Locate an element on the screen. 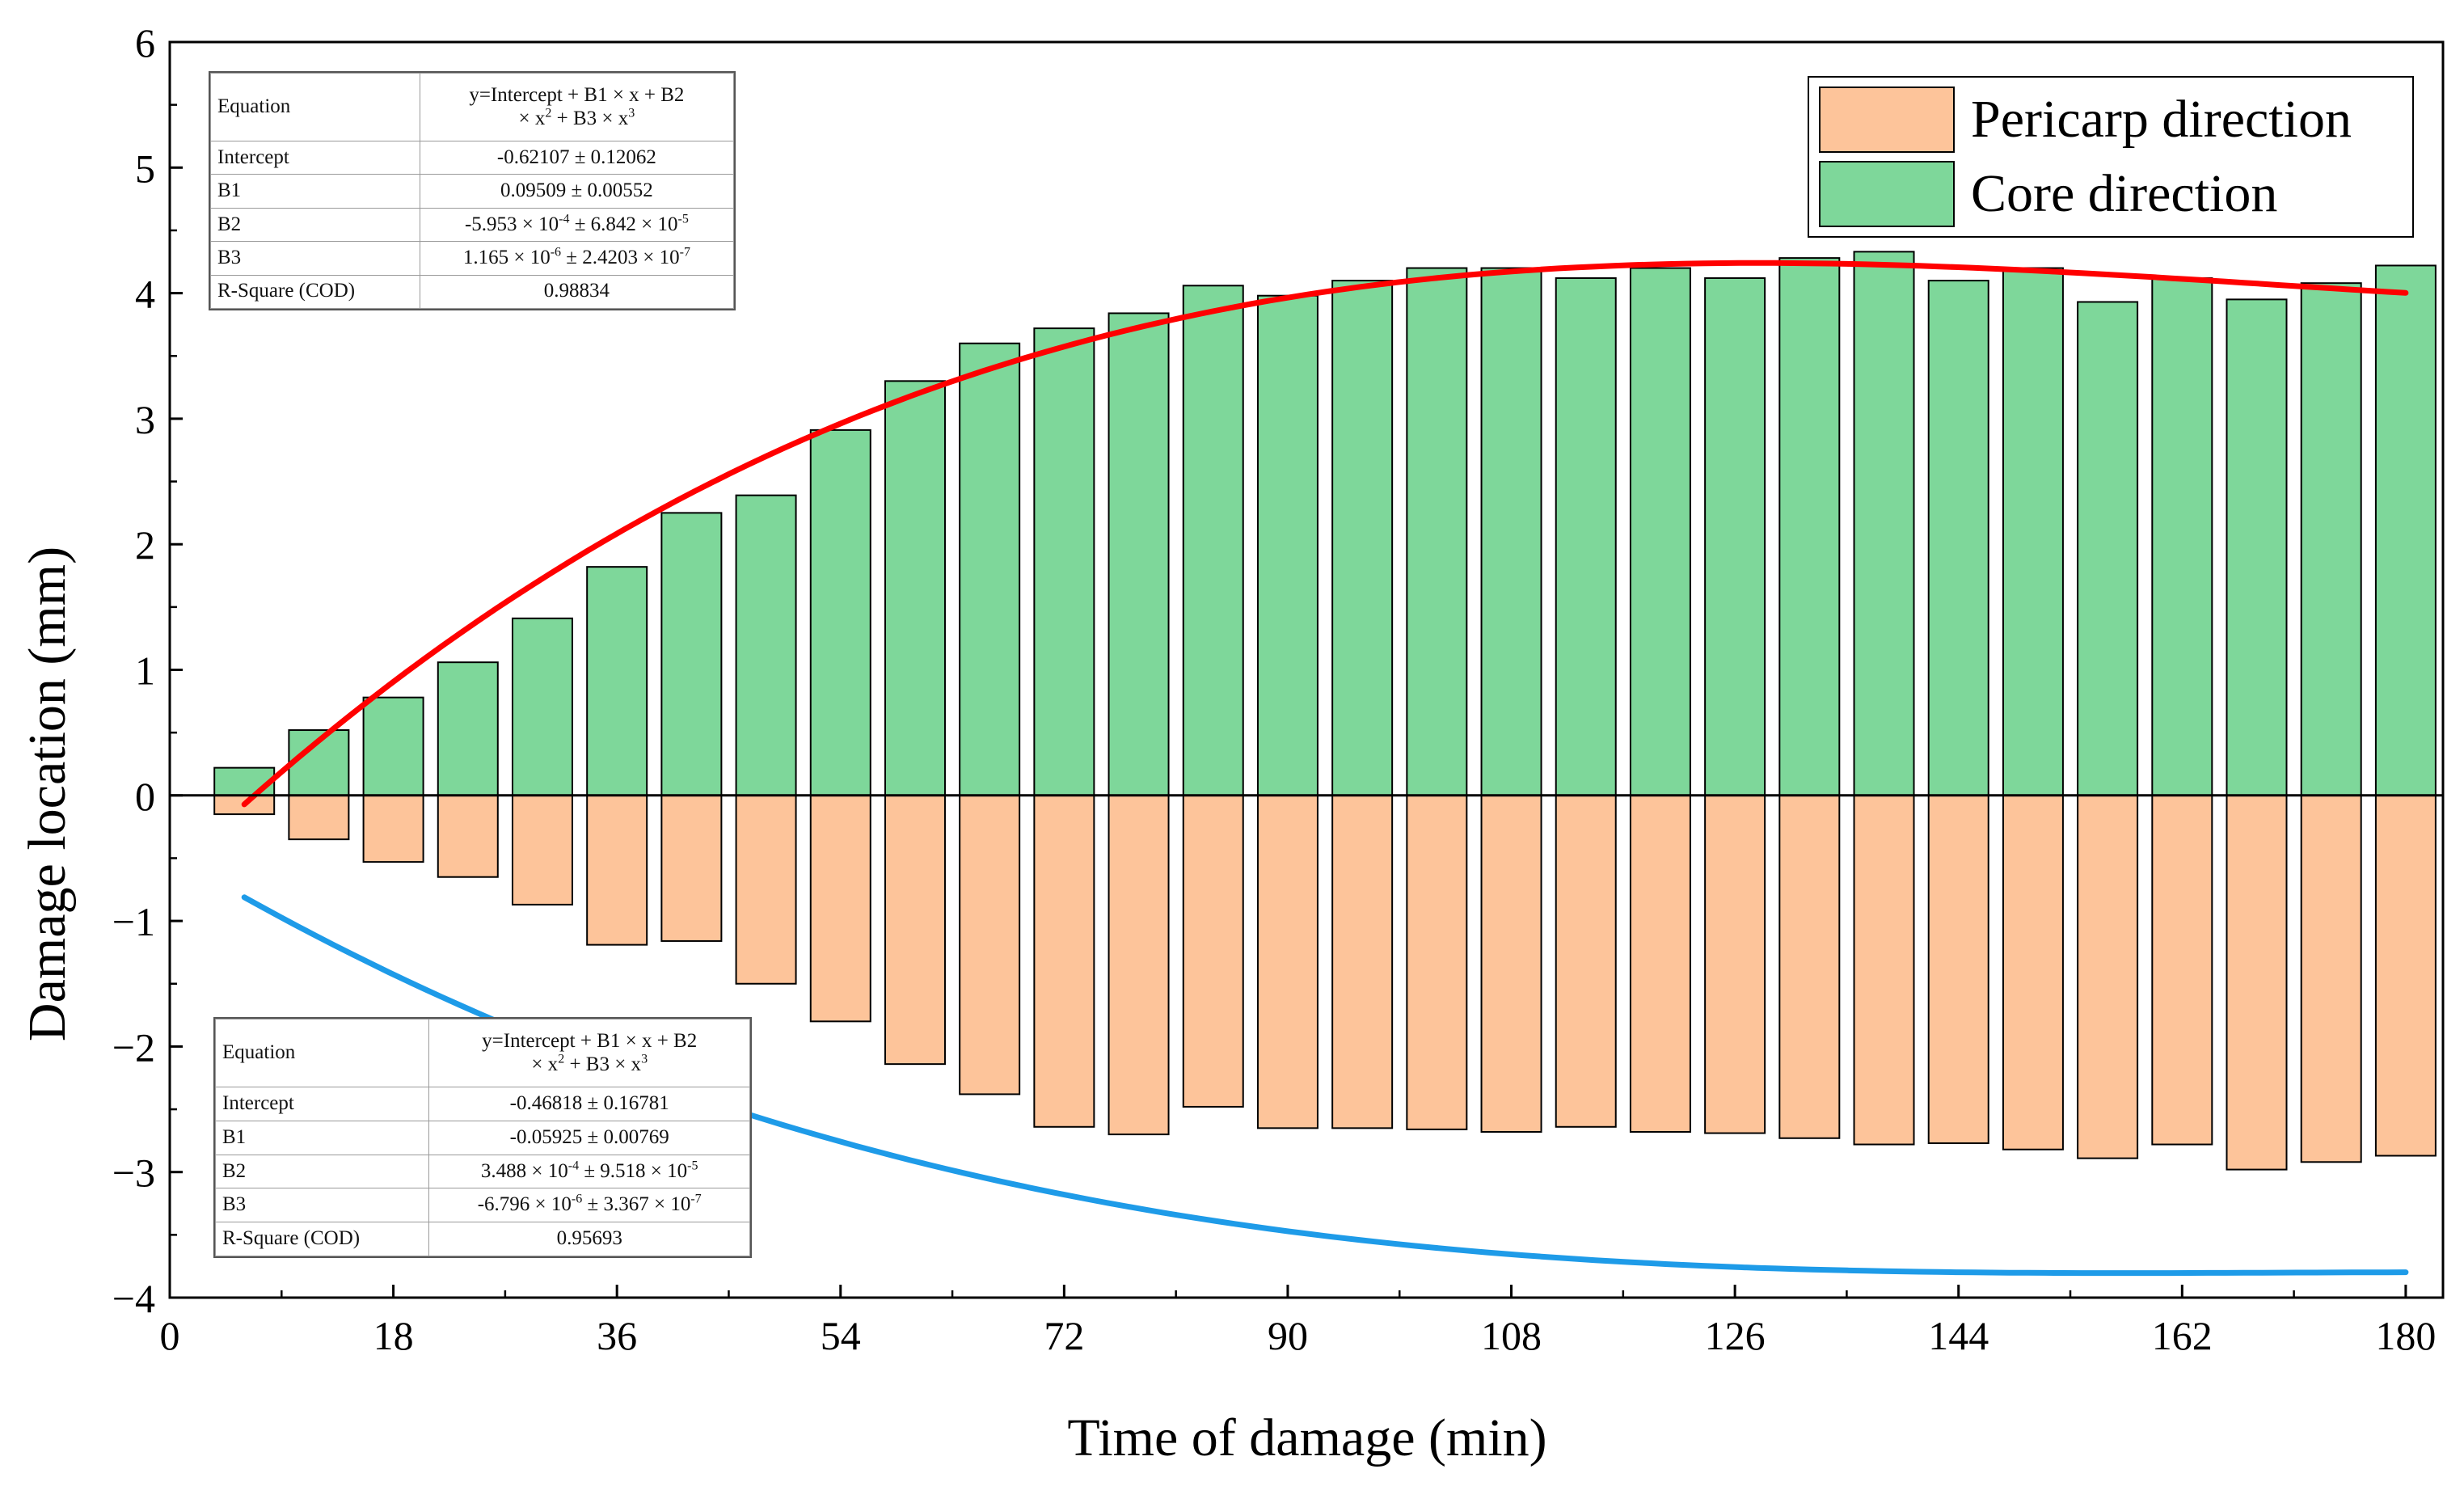  core-intercept-value: -0.62107 ± 0.12062 is located at coordinates (577, 157).